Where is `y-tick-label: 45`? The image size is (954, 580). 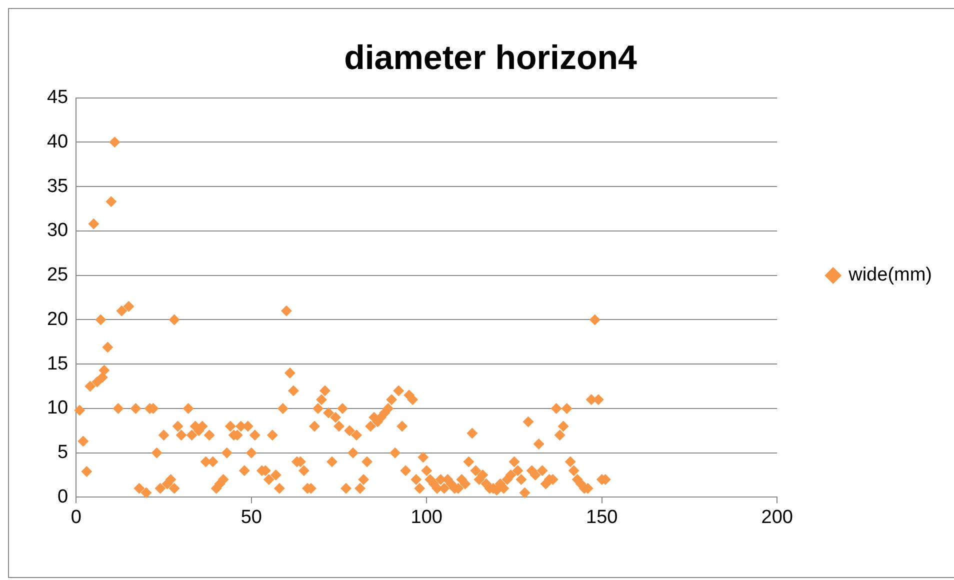 y-tick-label: 45 is located at coordinates (57, 97).